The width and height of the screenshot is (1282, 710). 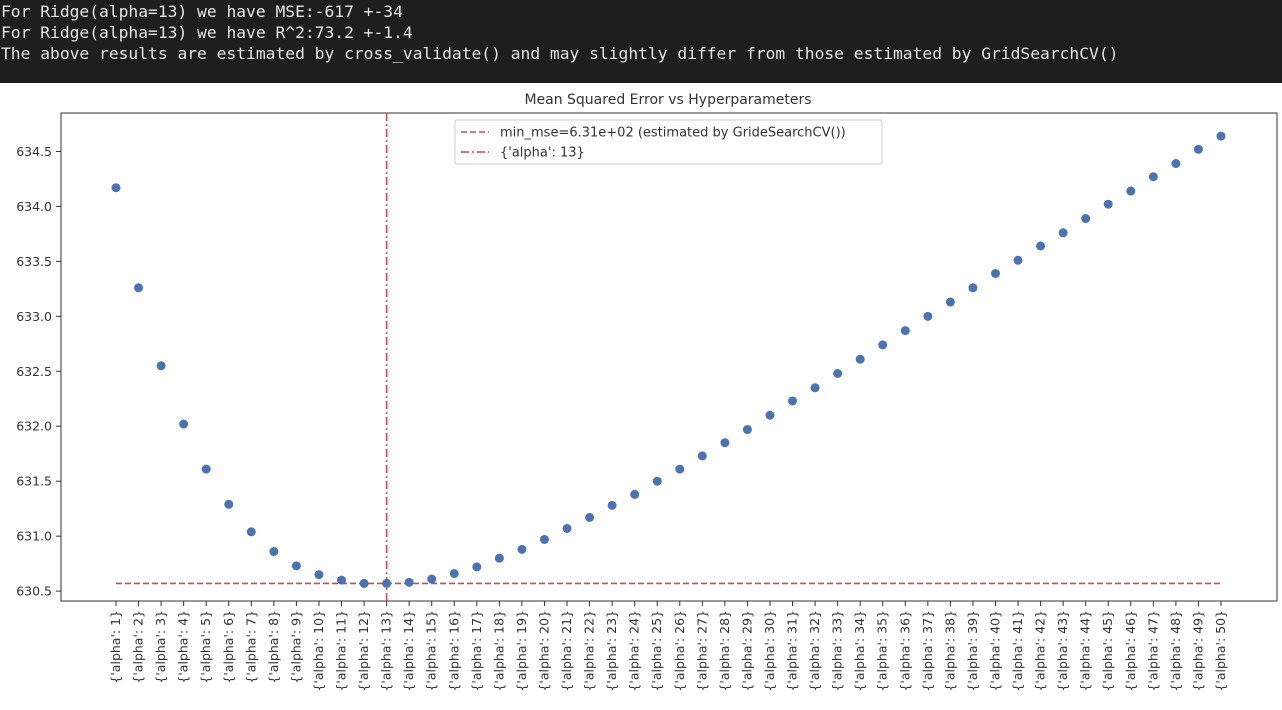 I want to click on x-tick-label: {'alpha': 26}, so click(x=679, y=651).